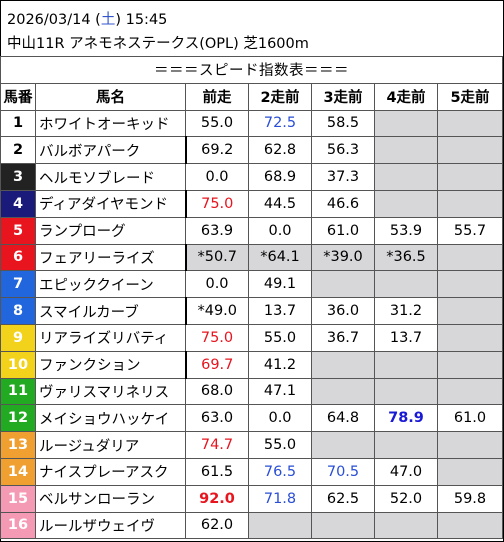 This screenshot has width=504, height=542. I want to click on col-header-4th: 4走前, so click(406, 96).